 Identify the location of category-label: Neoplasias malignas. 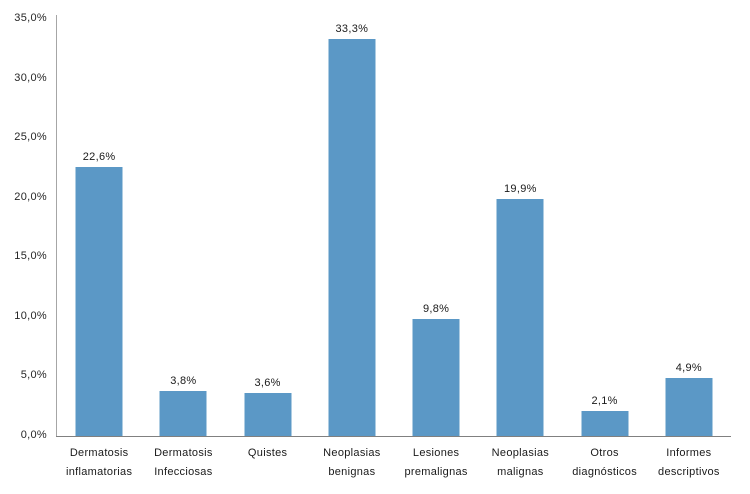
(520, 463).